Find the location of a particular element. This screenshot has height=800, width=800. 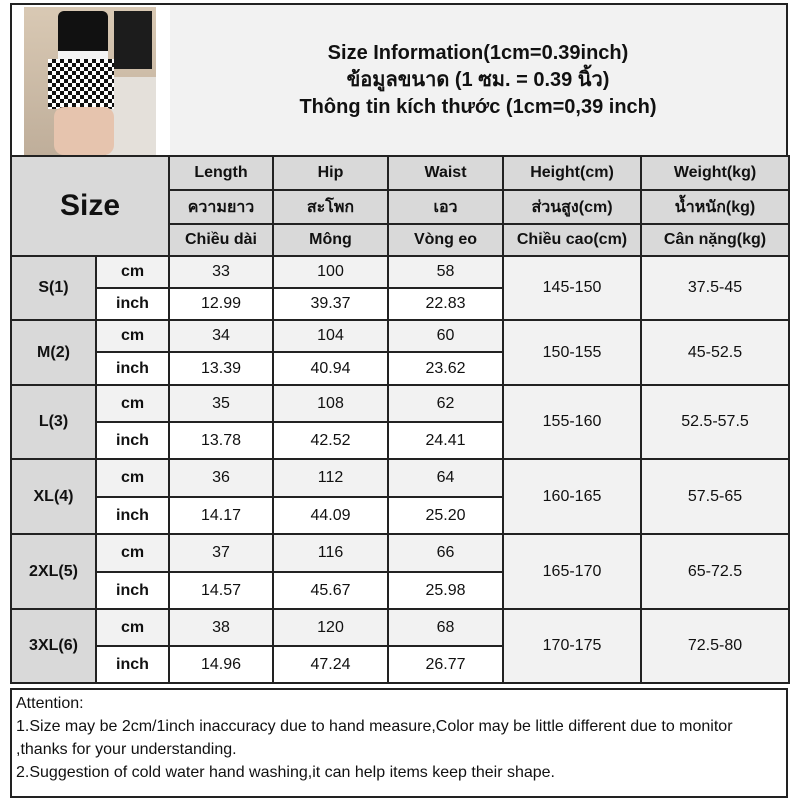

col-header-weight-vi: Cân nặng(kg) is located at coordinates (715, 240).